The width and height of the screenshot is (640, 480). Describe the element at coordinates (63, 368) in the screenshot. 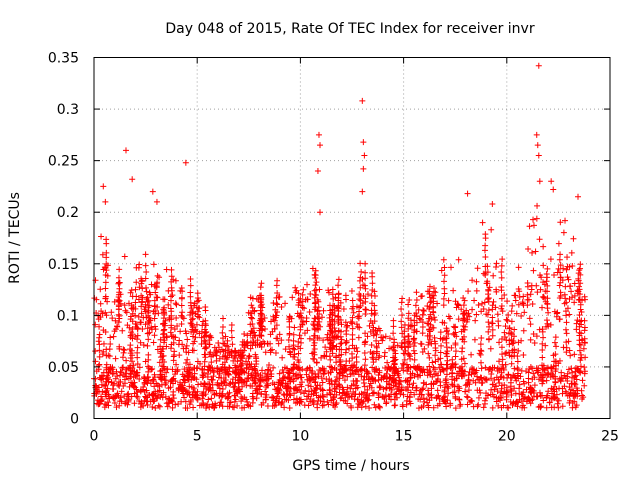

I see `y-tick-label: 0.05` at that location.